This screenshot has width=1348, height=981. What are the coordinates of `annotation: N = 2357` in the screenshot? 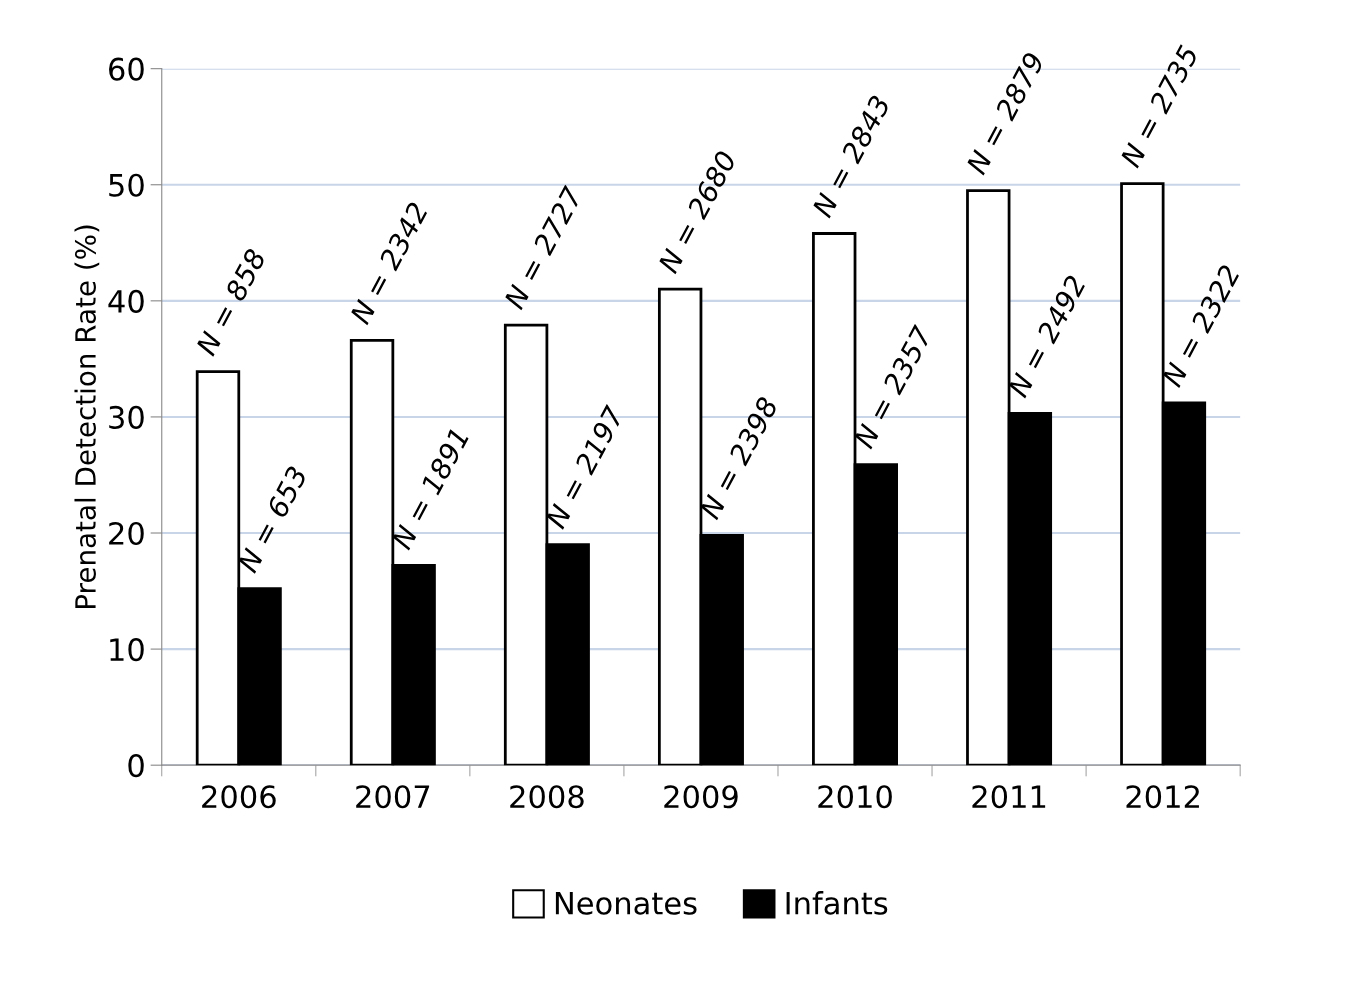 It's located at (893, 386).